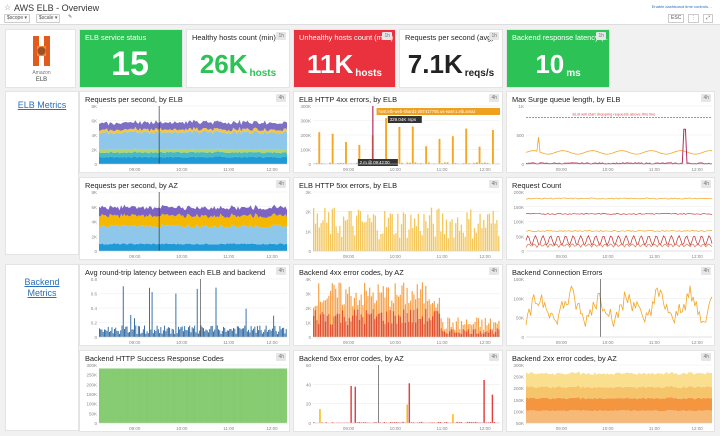 The image size is (720, 436). What do you see at coordinates (193, 247) in the screenshot?
I see `stack-band` at bounding box center [193, 247].